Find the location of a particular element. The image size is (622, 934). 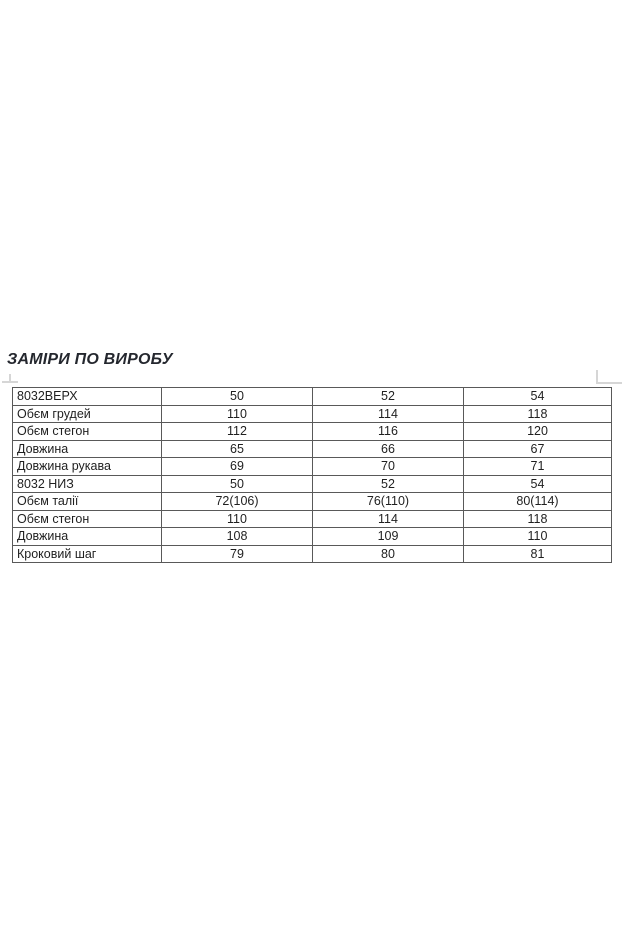

cell-value: 108 is located at coordinates (237, 536).